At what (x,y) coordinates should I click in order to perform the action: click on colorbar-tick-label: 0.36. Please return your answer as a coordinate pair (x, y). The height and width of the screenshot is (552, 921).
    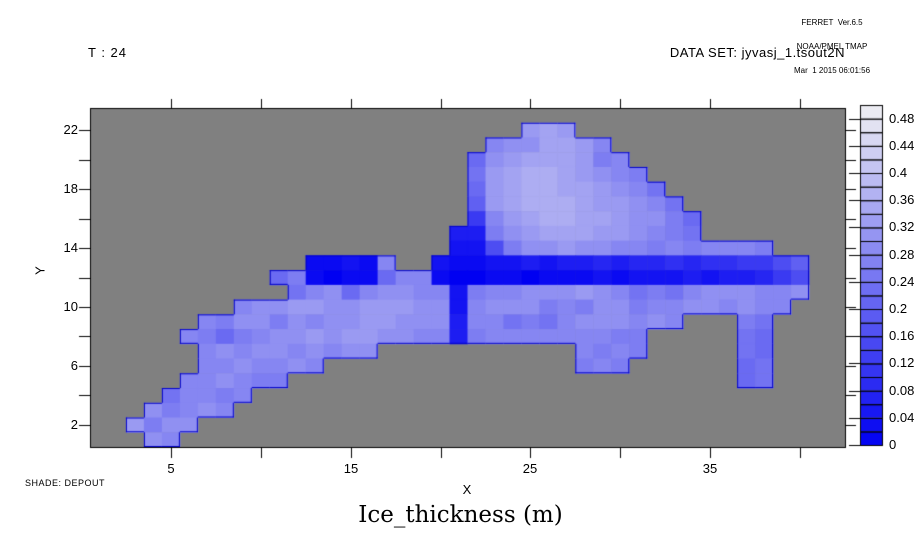
    Looking at the image, I should click on (902, 199).